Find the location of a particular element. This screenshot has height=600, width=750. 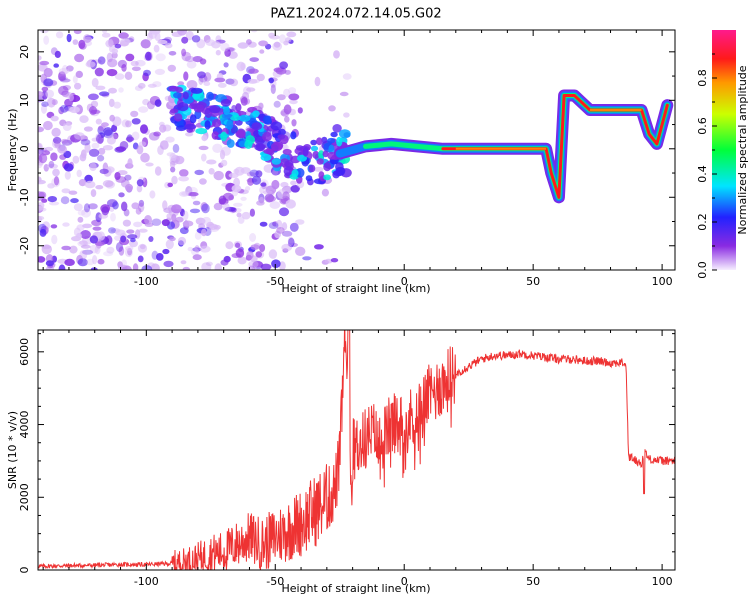

x-tick-label: -100 is located at coordinates (146, 281).